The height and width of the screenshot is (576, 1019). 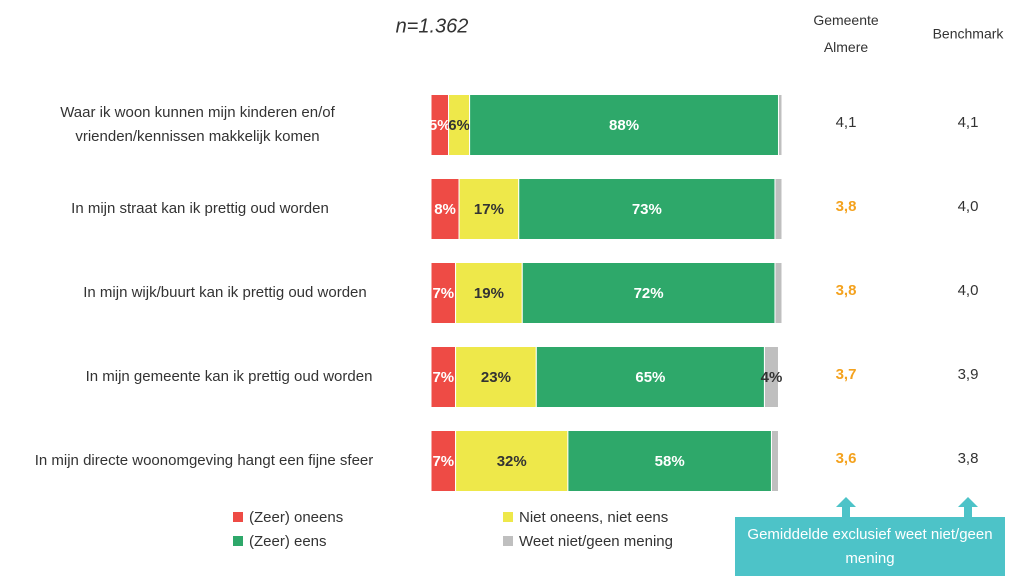 What do you see at coordinates (459, 125) in the screenshot?
I see `data-label: 6%` at bounding box center [459, 125].